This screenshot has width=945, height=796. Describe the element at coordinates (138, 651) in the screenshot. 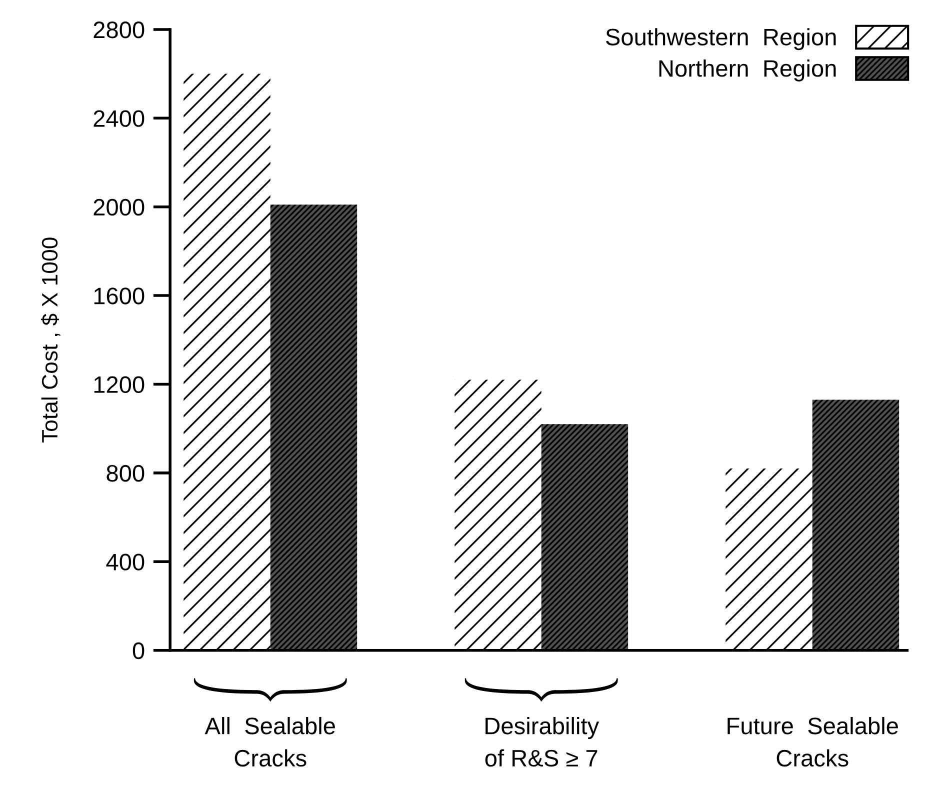

I see `y-tick-label: 0` at that location.